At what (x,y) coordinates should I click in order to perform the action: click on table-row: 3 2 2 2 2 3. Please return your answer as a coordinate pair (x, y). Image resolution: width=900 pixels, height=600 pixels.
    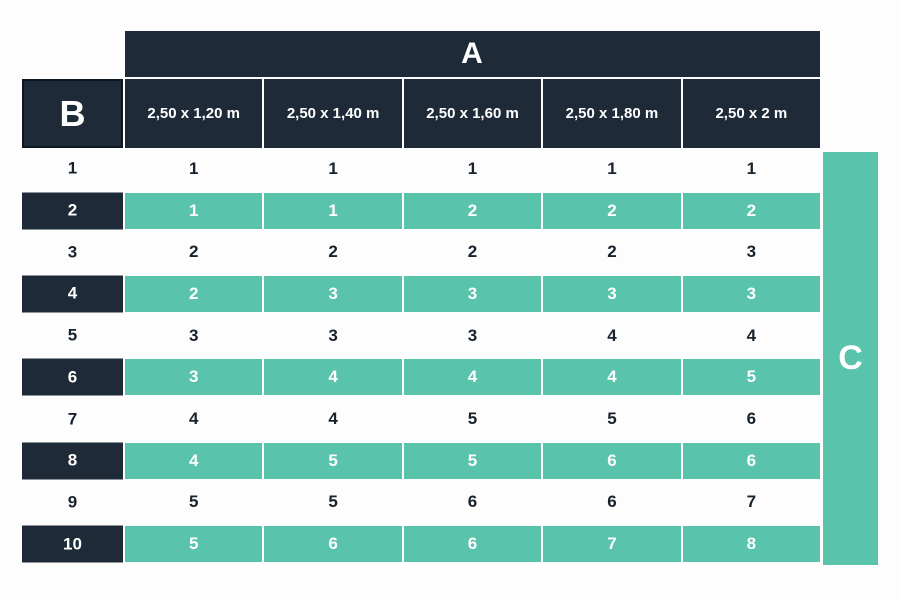
    Looking at the image, I should click on (450, 252).